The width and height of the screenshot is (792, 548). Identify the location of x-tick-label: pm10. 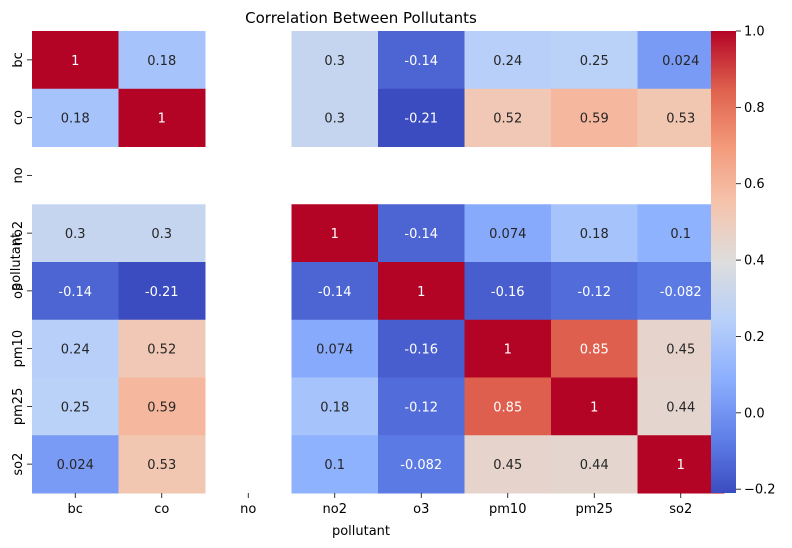
(507, 509).